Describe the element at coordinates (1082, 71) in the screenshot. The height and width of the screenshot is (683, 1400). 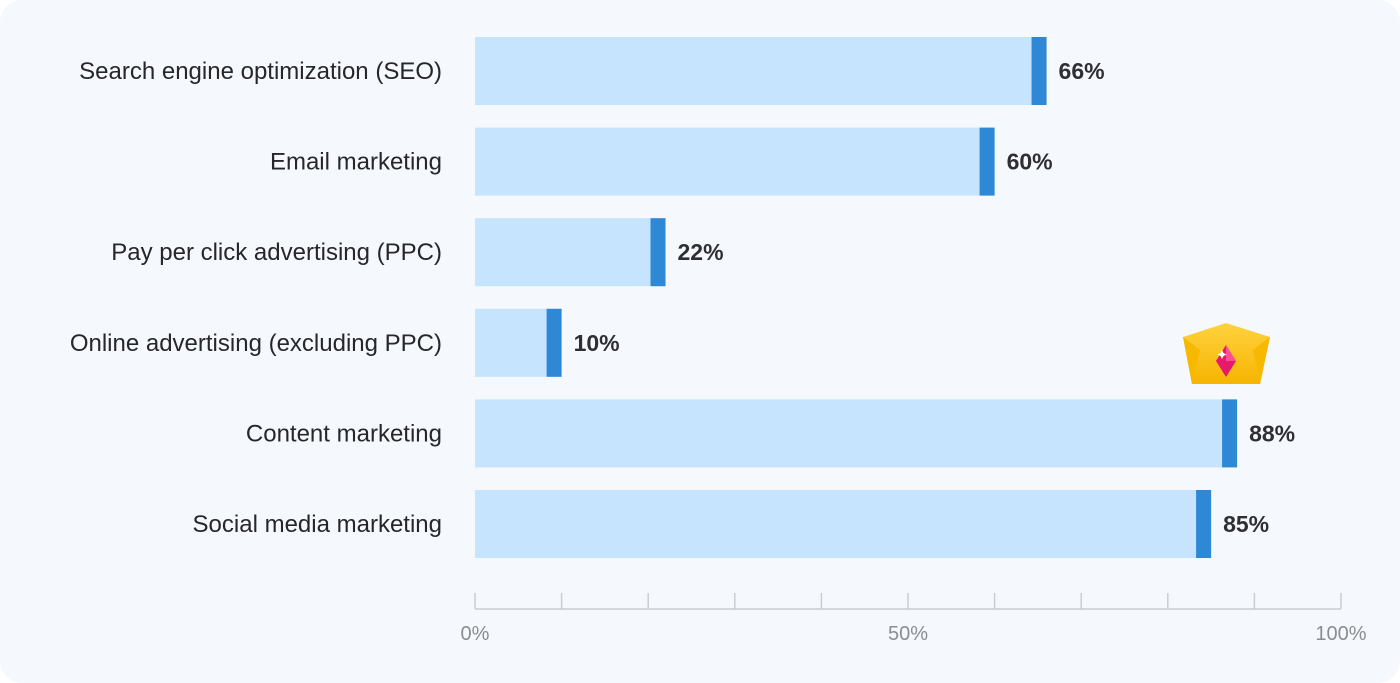
I see `value-label: 66%` at that location.